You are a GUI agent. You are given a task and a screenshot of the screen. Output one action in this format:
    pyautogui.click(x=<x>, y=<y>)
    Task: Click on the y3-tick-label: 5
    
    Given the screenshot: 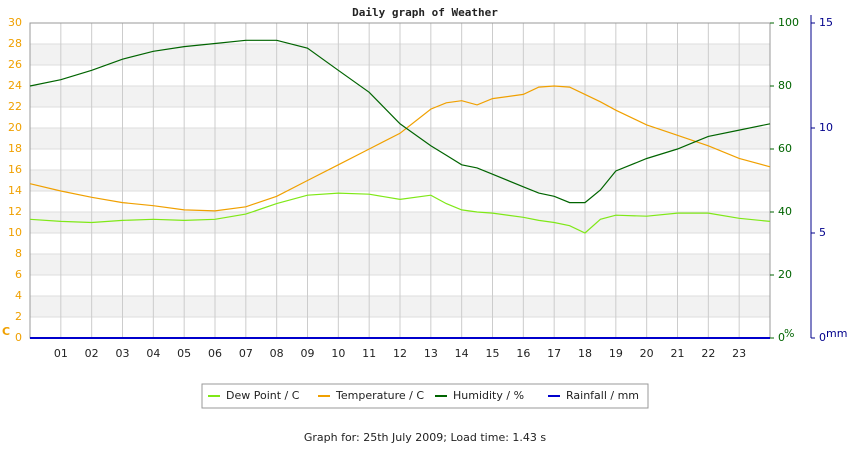 What is the action you would take?
    pyautogui.click(x=822, y=232)
    